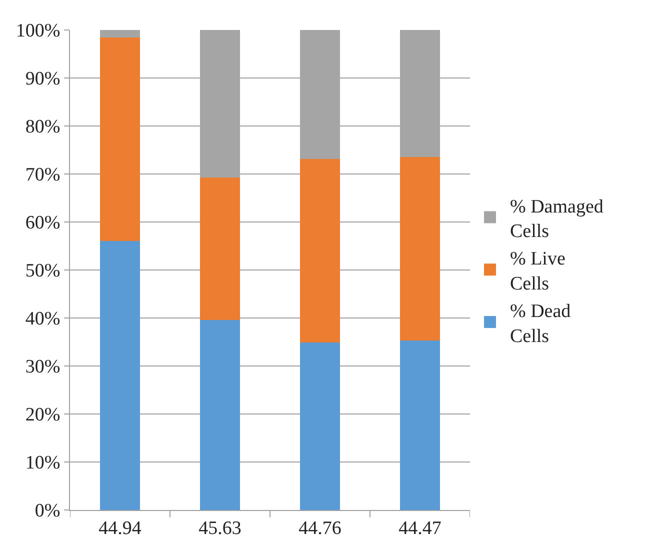 The width and height of the screenshot is (645, 555). What do you see at coordinates (42, 367) in the screenshot?
I see `y-tick-label: 30%` at bounding box center [42, 367].